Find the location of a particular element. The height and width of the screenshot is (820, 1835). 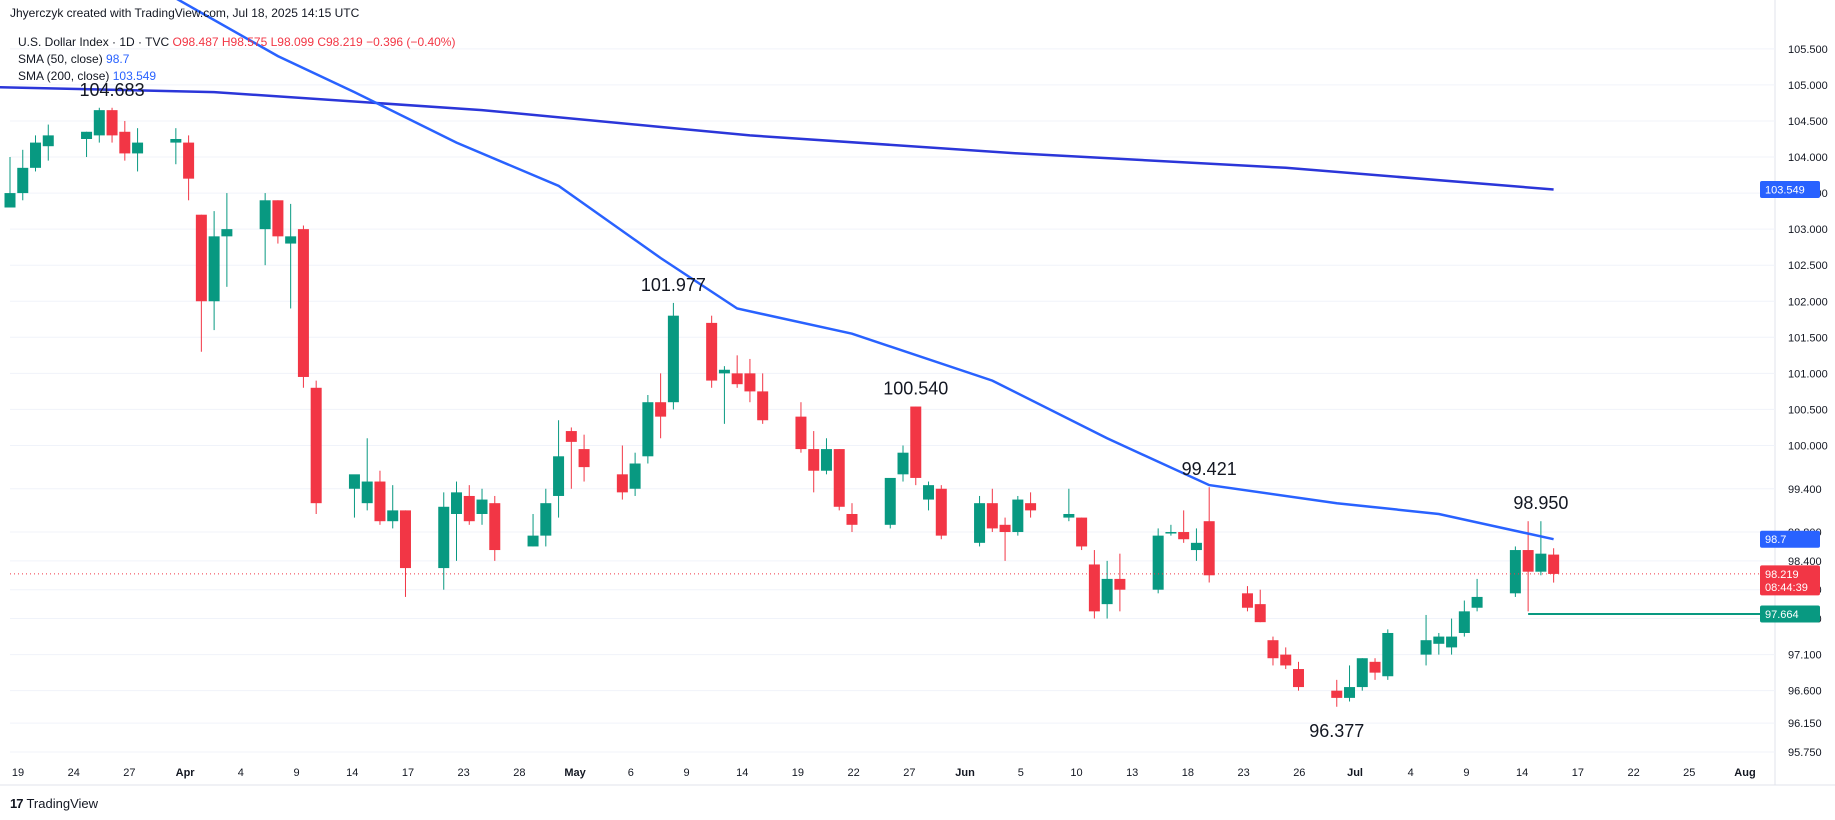

tradingview-logo: 17 TradingView is located at coordinates (54, 803).